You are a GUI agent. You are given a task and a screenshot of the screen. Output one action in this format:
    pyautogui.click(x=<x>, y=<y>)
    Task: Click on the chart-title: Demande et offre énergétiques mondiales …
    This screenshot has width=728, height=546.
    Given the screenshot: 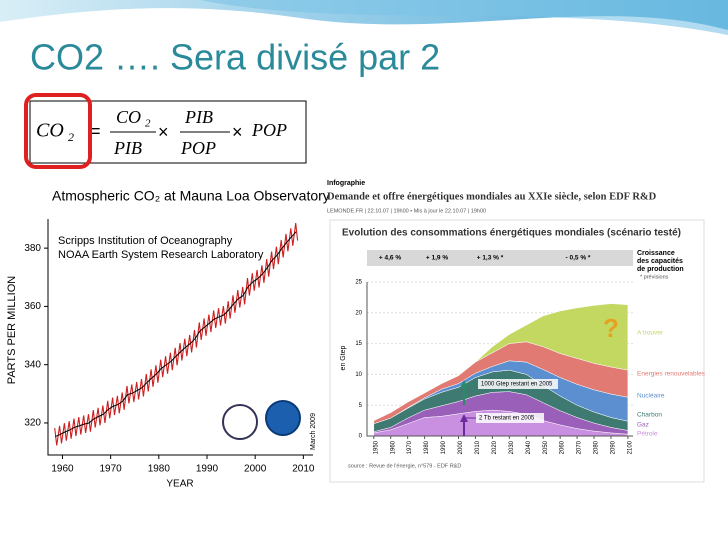 What is the action you would take?
    pyautogui.click(x=492, y=196)
    